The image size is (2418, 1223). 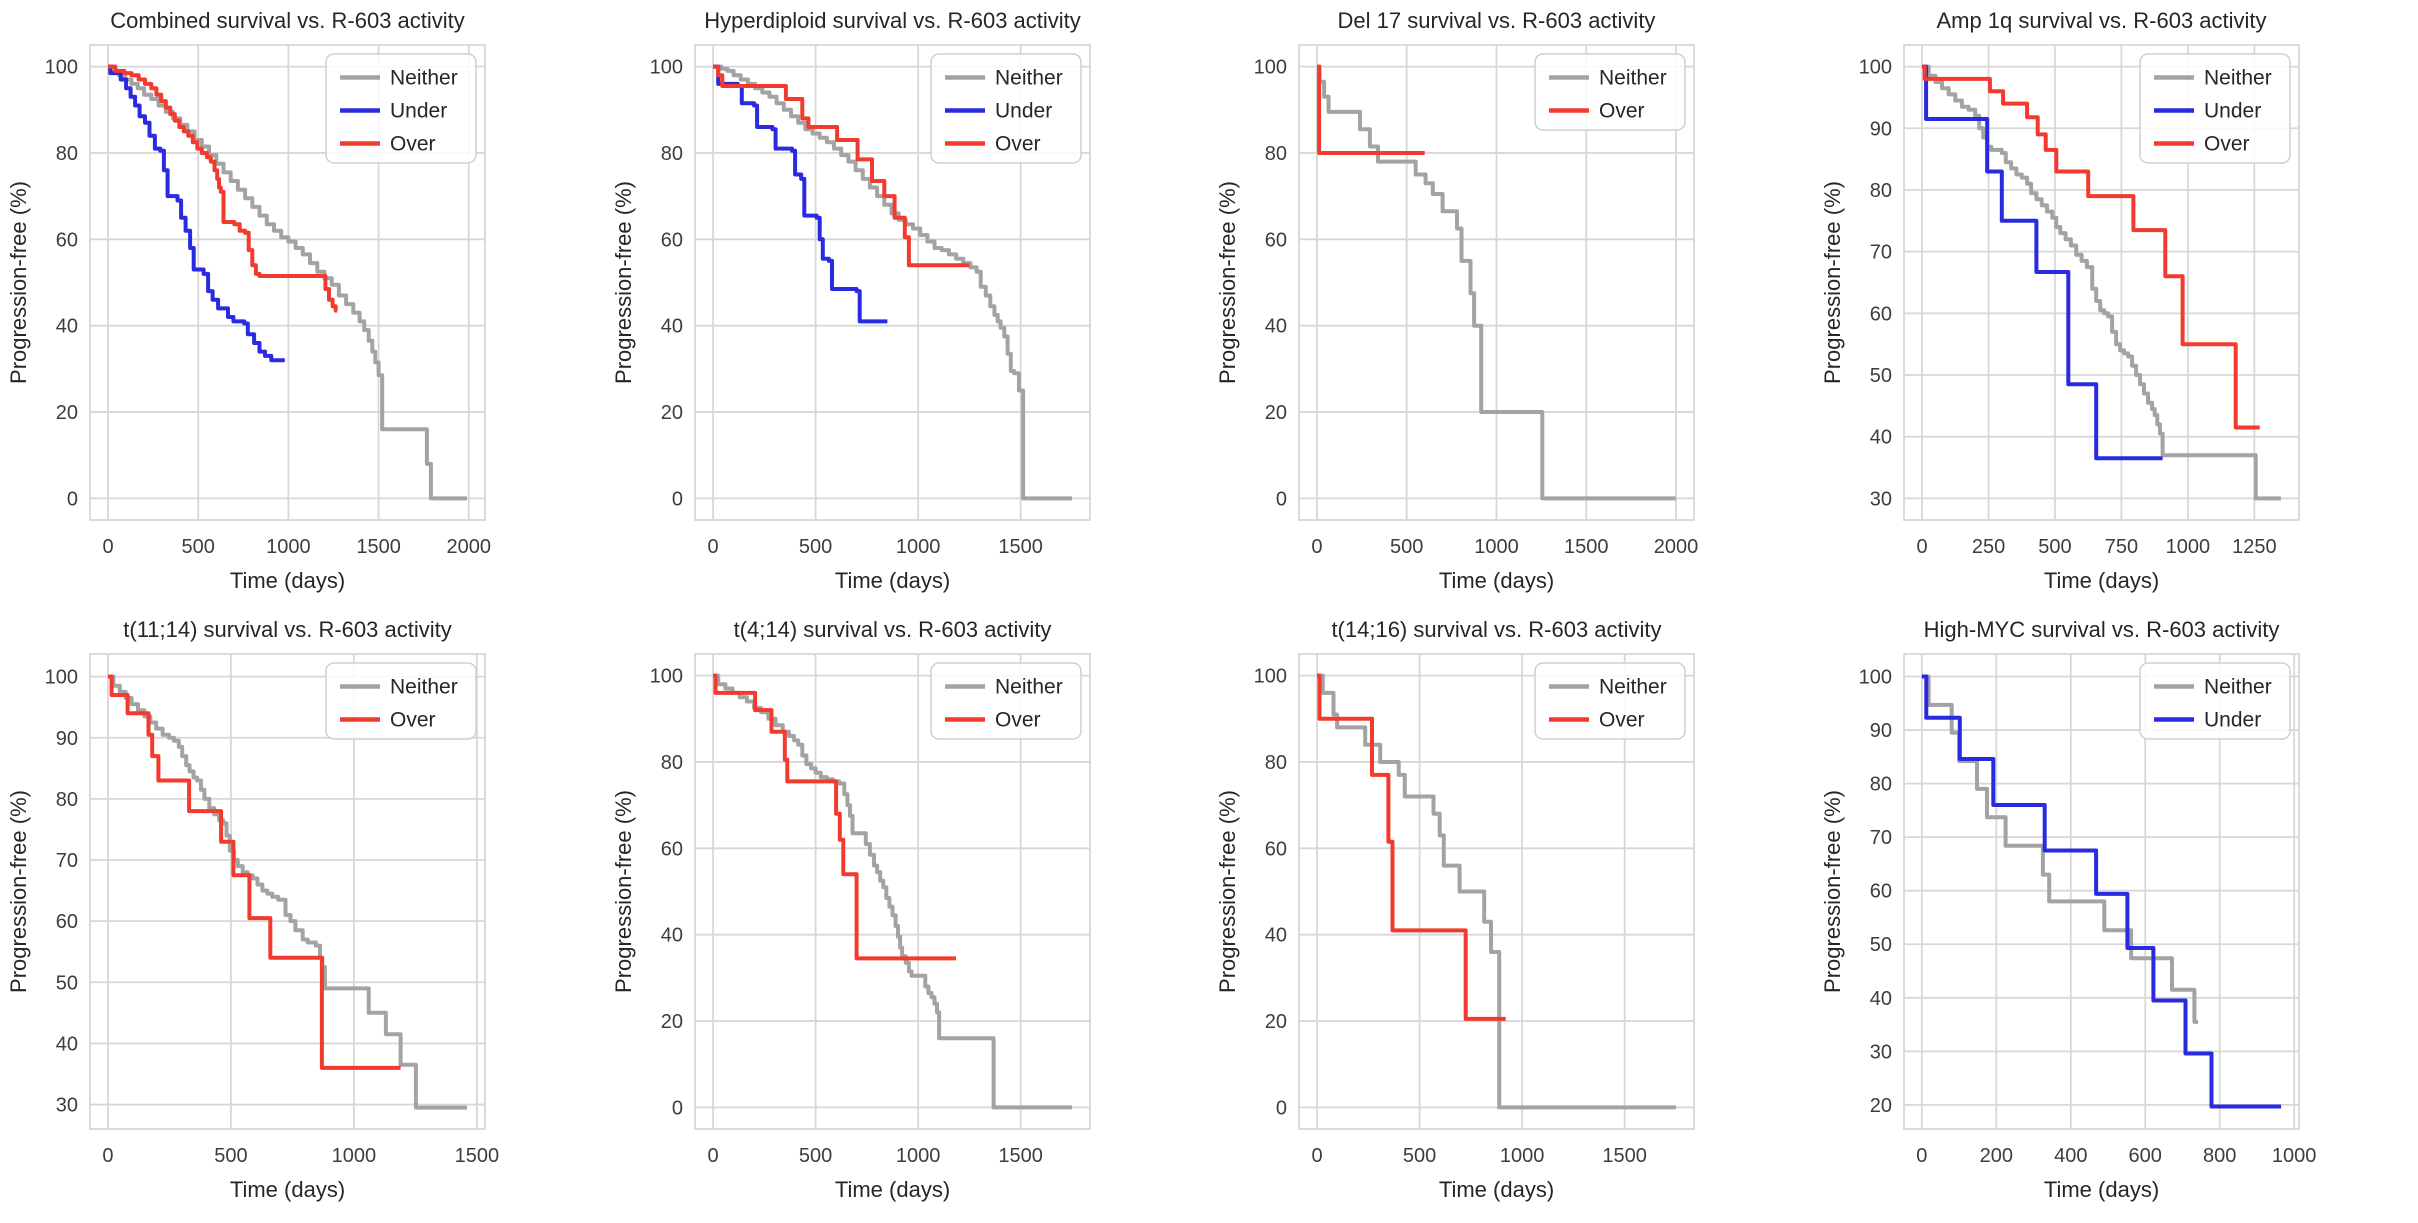 I want to click on x-tick-label: 200, so click(x=1995, y=1156).